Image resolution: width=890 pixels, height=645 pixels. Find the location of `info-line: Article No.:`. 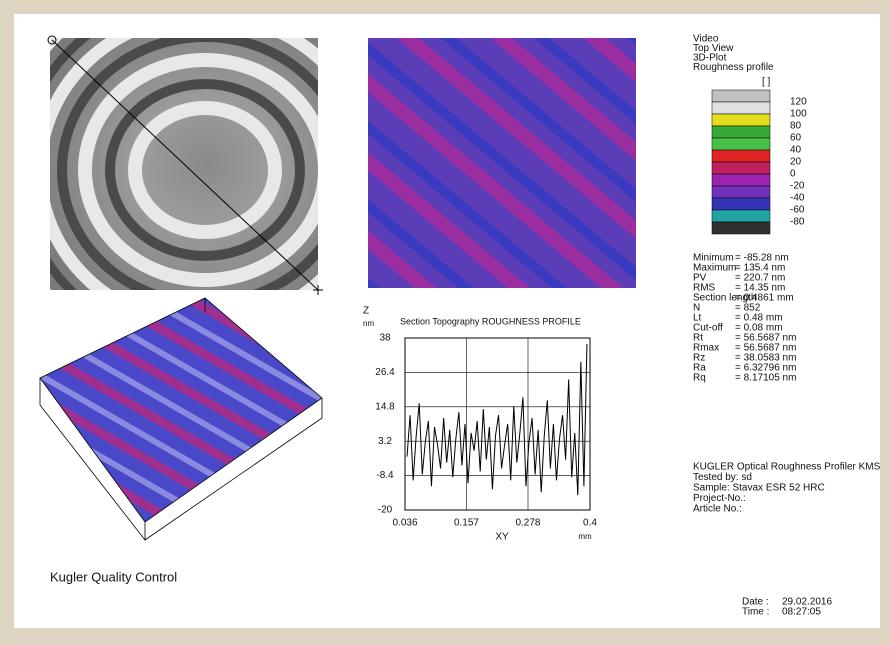

info-line: Article No.: is located at coordinates (717, 509).